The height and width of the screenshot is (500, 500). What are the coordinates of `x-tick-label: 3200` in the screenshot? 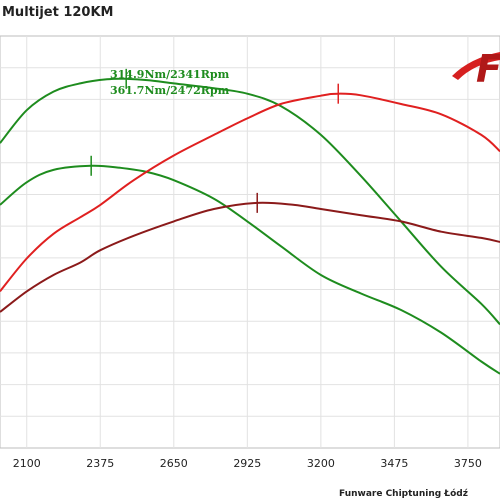 It's located at (321, 463).